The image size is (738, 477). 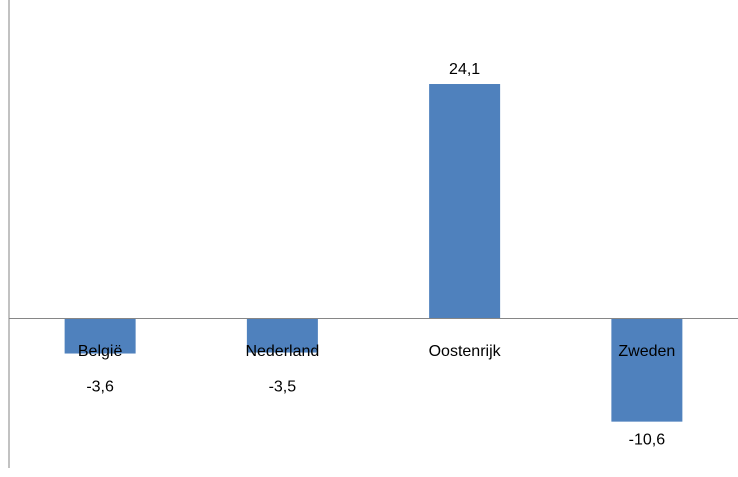 What do you see at coordinates (282, 335) in the screenshot?
I see `bar-nederland` at bounding box center [282, 335].